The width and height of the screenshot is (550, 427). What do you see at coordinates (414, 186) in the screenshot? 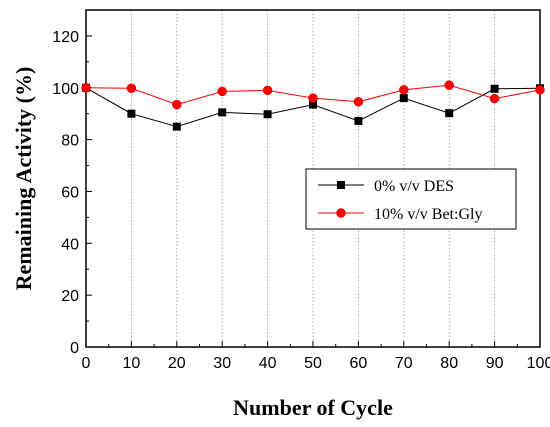
I see `legend-label-0: 0% v/v DES` at bounding box center [414, 186].